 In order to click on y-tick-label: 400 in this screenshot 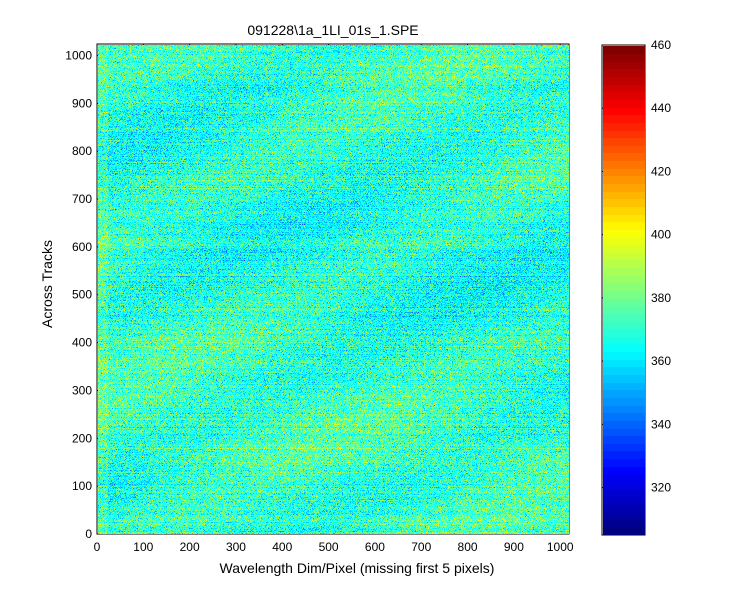, I will do `click(82, 343)`.